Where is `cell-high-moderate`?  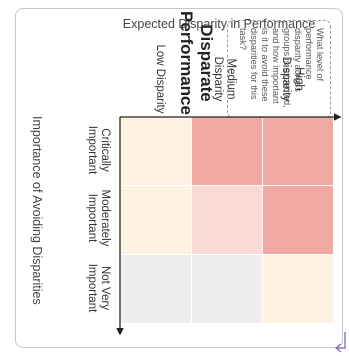 cell-high-moderate is located at coordinates (298, 220).